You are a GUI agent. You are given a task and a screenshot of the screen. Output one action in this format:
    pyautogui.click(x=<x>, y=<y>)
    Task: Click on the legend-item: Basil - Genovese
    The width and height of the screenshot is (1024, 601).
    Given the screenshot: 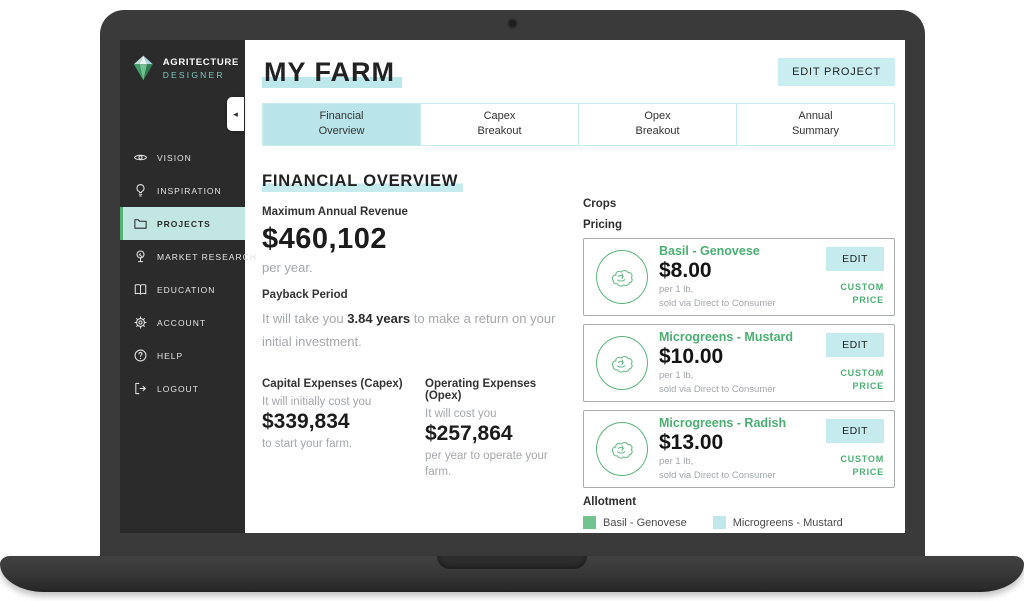 What is the action you would take?
    pyautogui.click(x=635, y=523)
    